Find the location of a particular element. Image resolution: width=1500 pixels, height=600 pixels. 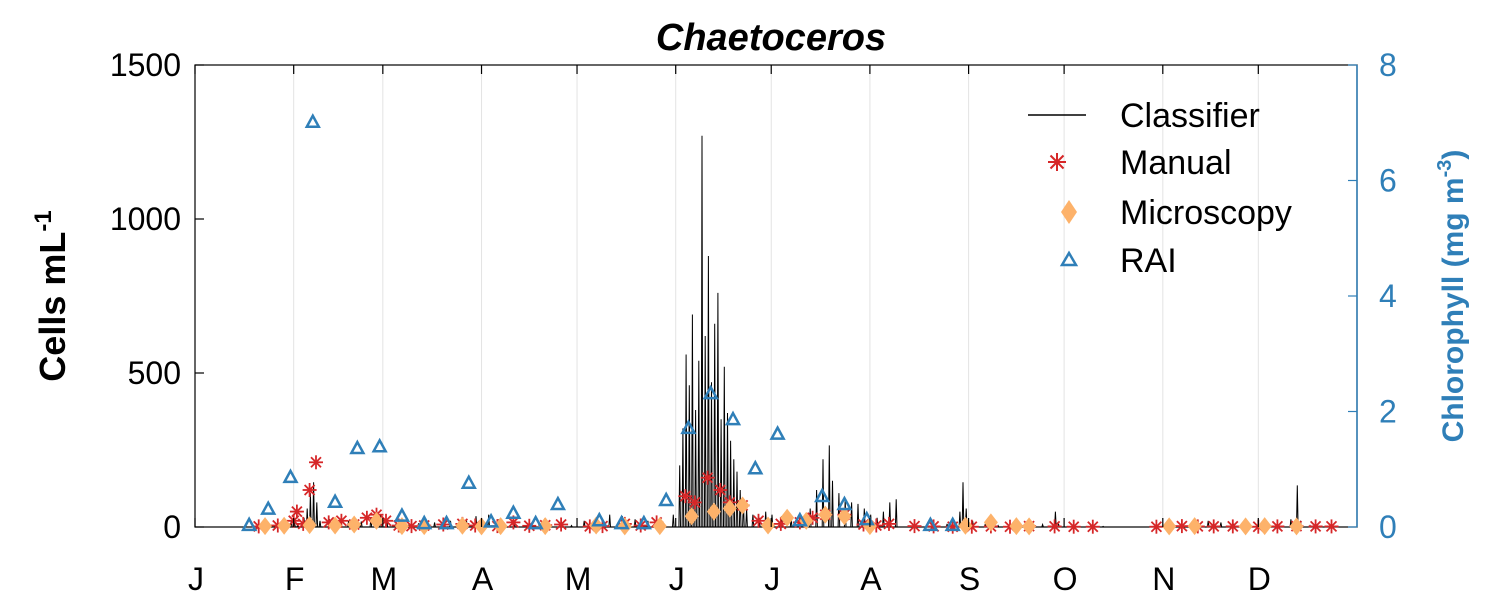

legend-rai-swatch is located at coordinates (1069, 258).